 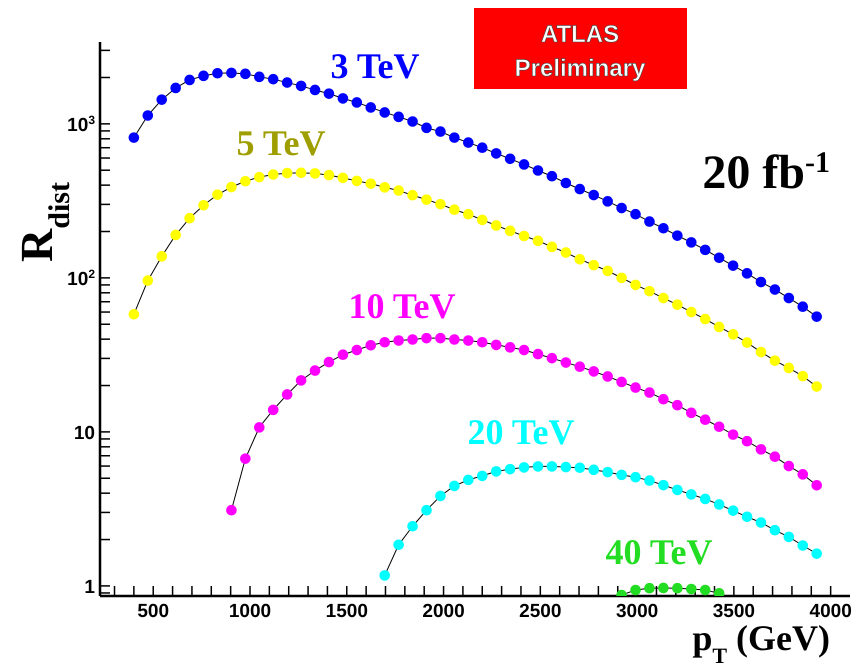 I want to click on y-tick-label: 1, so click(x=90, y=587).